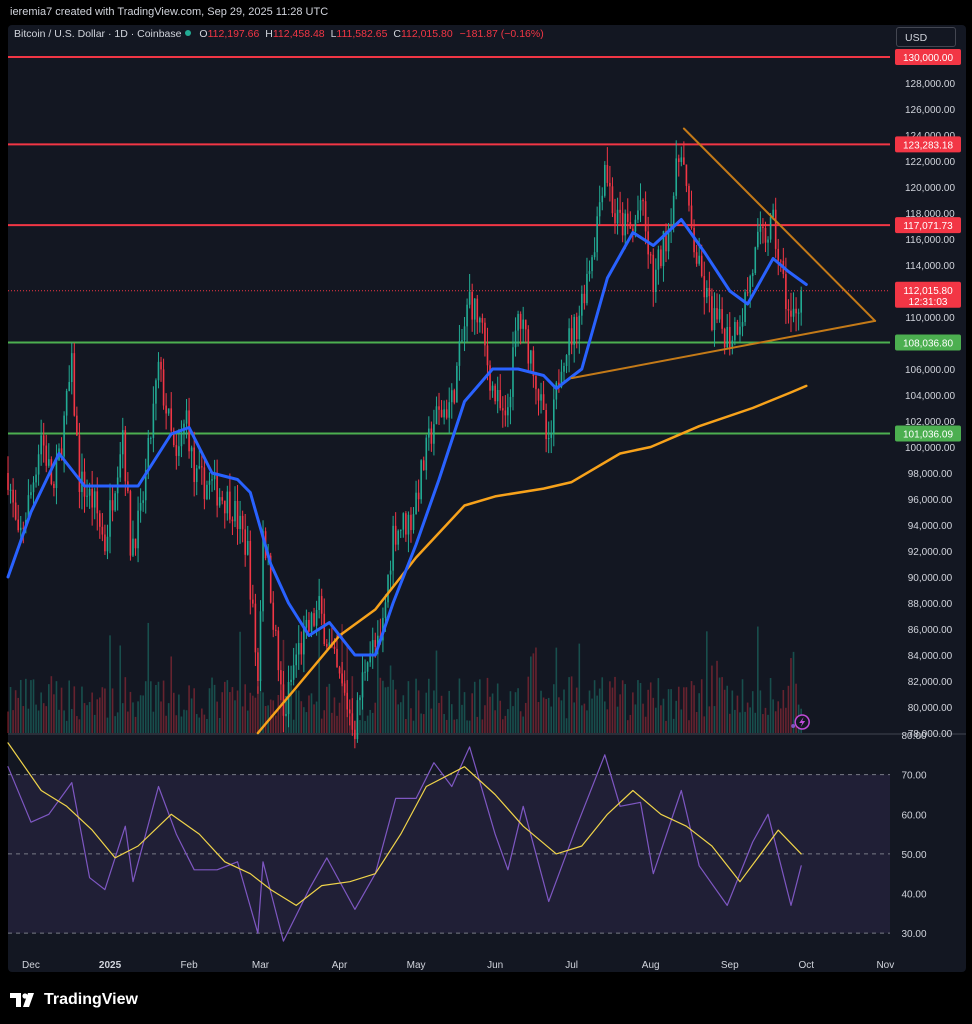 The width and height of the screenshot is (972, 1024). What do you see at coordinates (913, 934) in the screenshot?
I see `rsi-tick-label: 30.00` at bounding box center [913, 934].